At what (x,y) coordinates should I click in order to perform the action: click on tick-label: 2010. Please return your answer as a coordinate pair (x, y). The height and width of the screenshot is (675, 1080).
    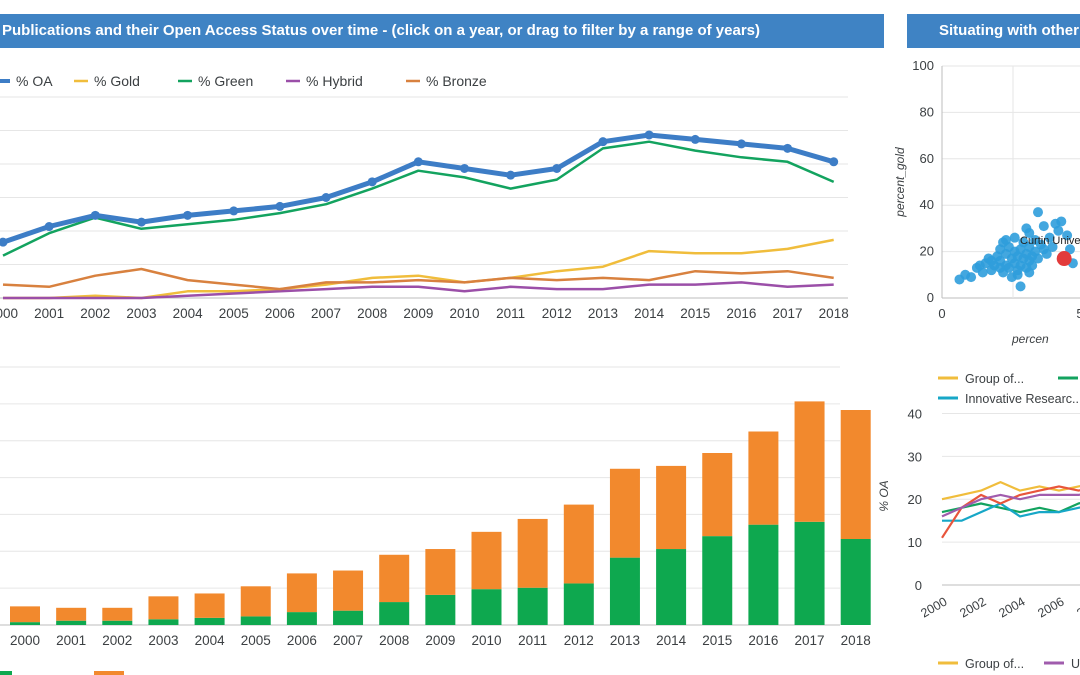
    Looking at the image, I should click on (464, 313).